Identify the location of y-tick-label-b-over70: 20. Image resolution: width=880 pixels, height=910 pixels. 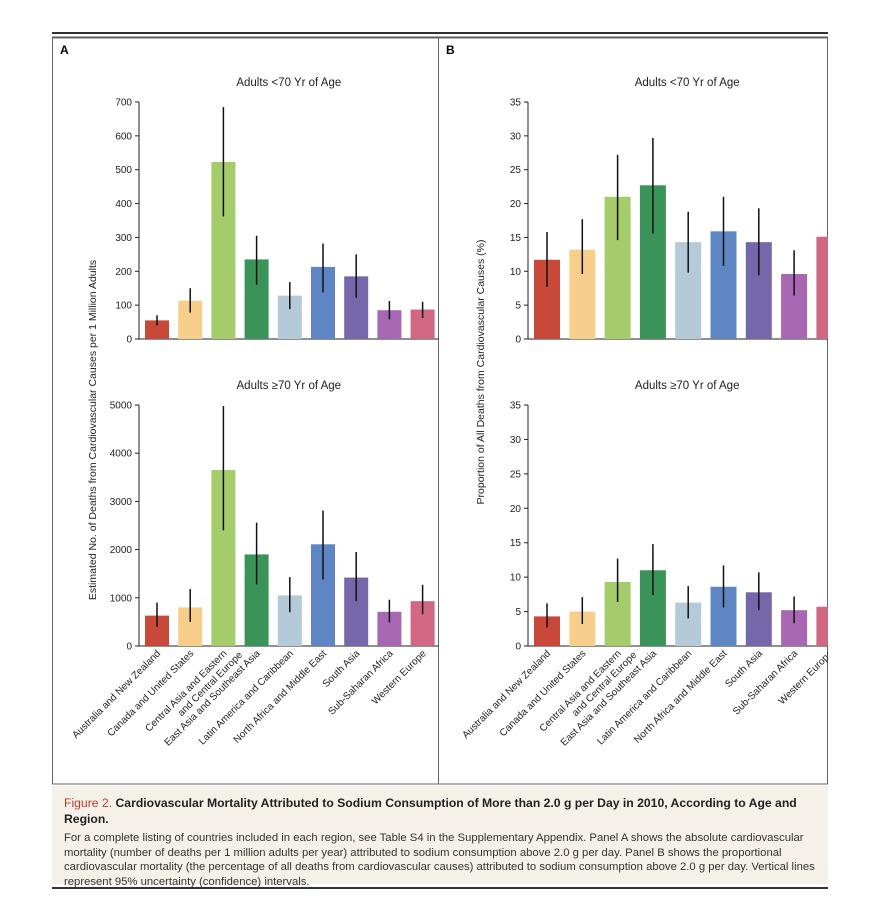
(516, 509).